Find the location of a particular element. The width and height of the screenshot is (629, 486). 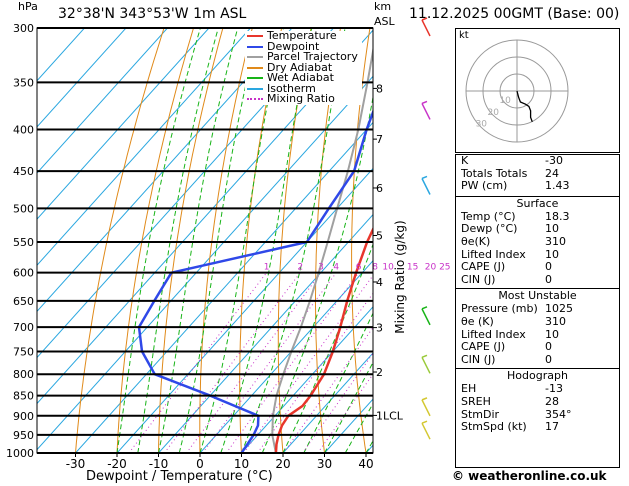

index-key: StmDir is located at coordinates (480, 414).